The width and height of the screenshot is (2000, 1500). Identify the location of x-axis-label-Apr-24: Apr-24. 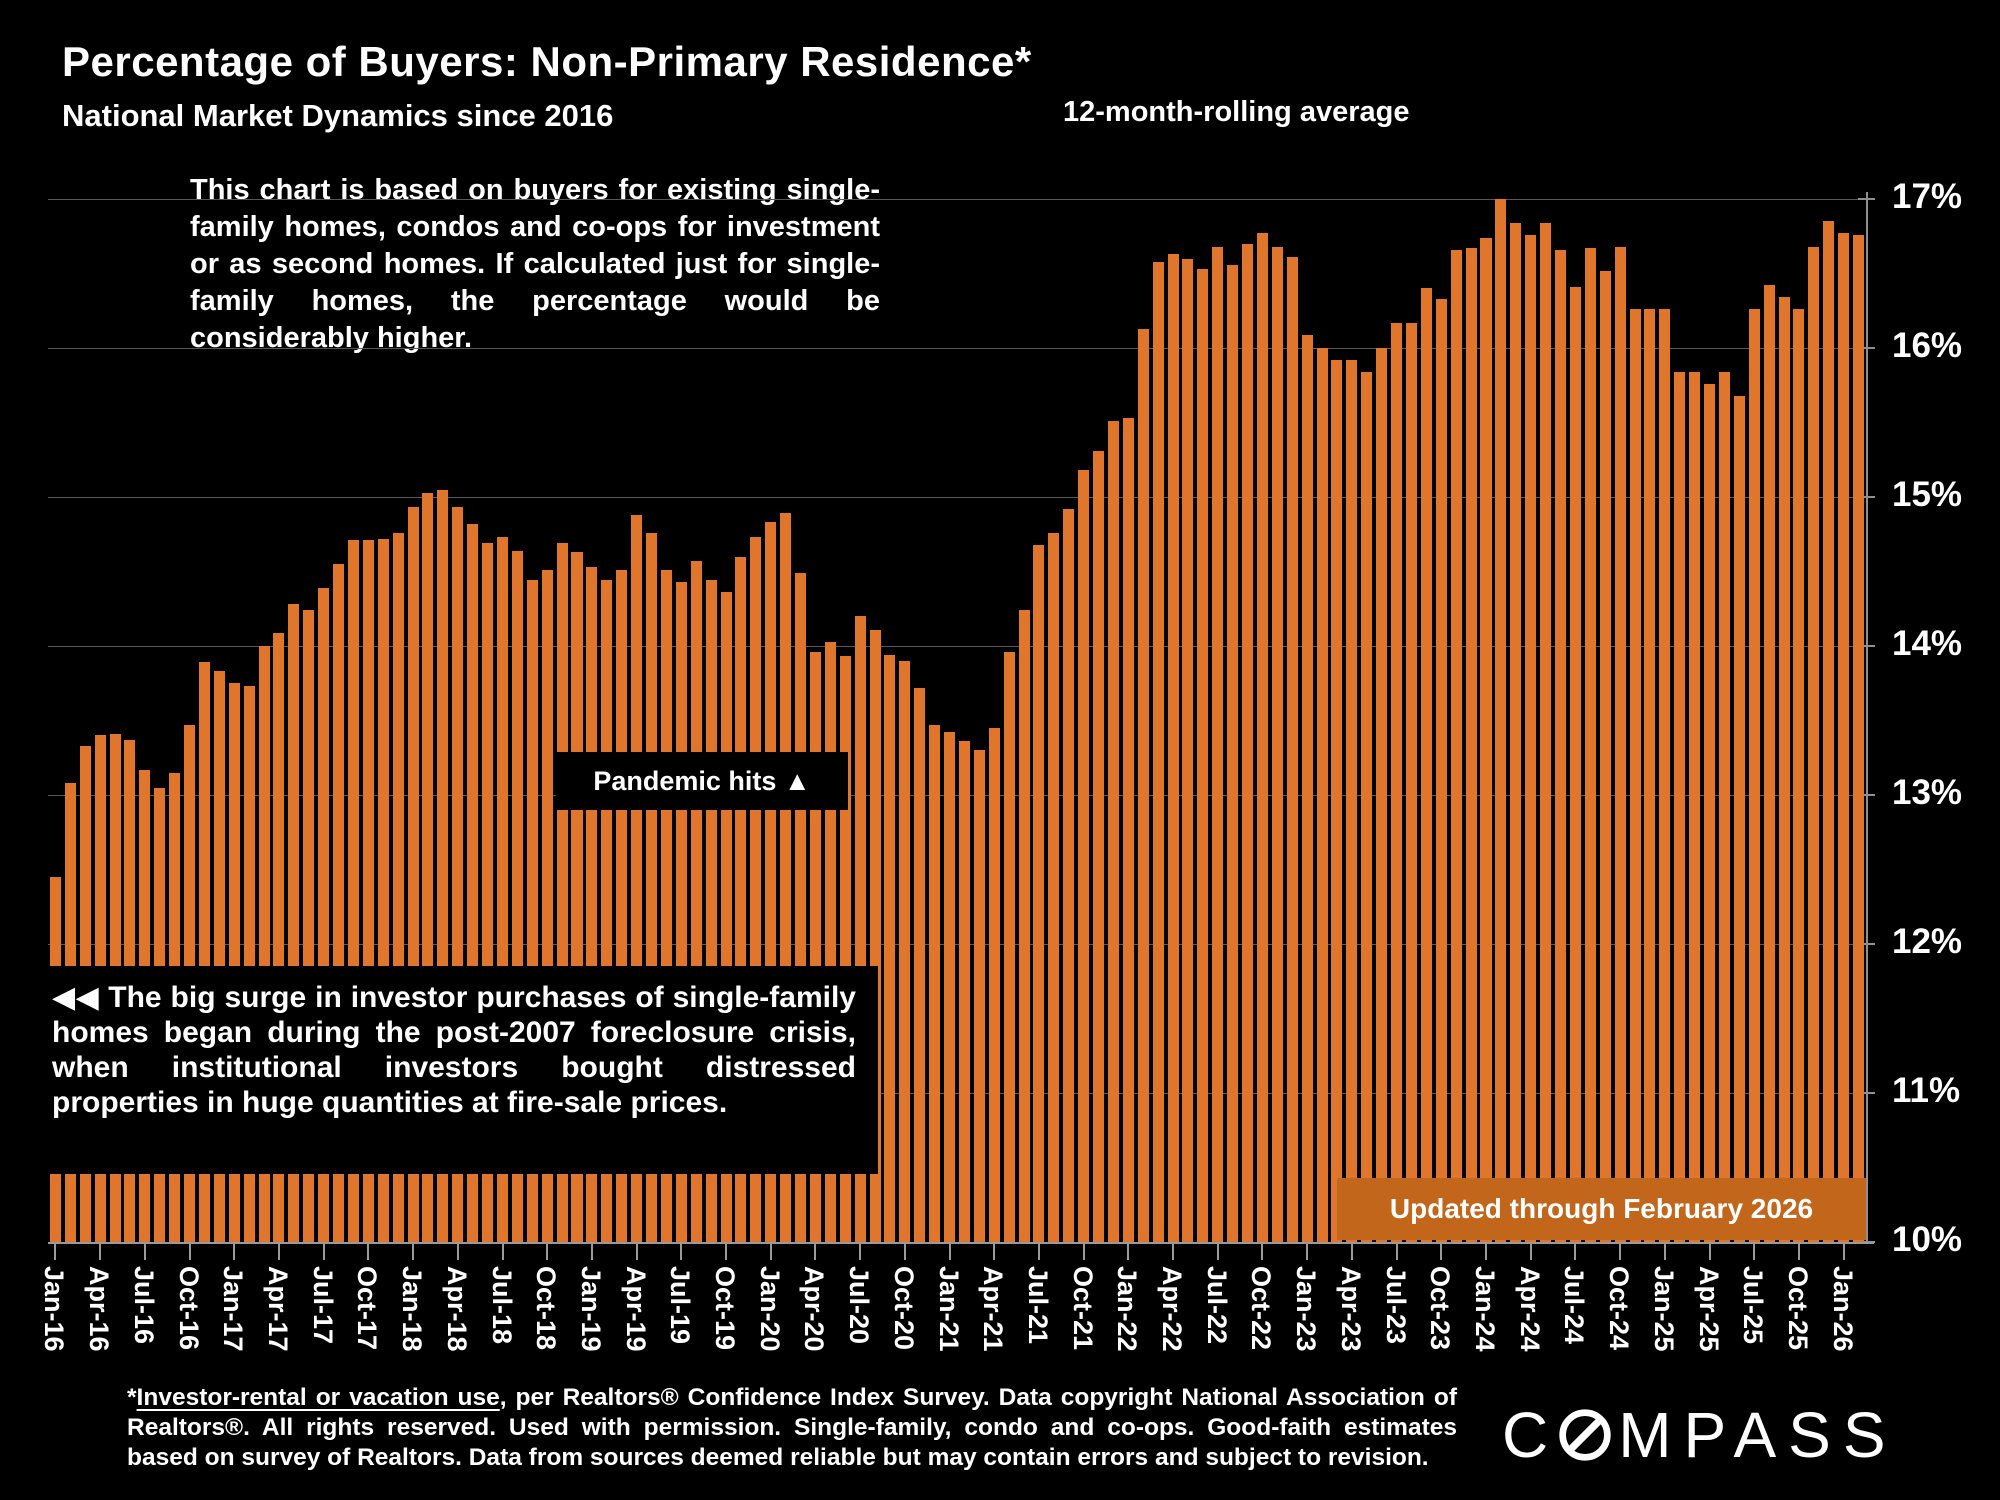
(1529, 1309).